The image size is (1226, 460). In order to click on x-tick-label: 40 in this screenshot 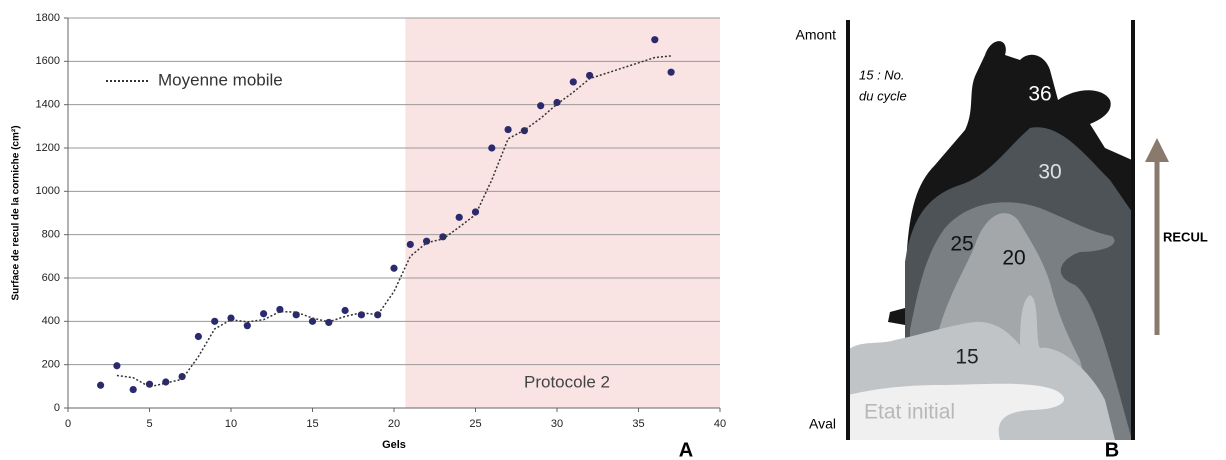, I will do `click(720, 424)`.